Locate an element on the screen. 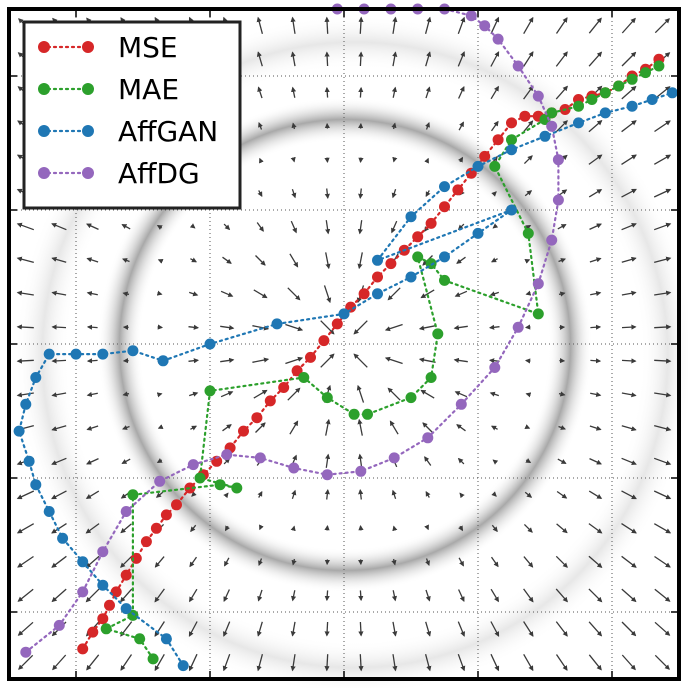 The height and width of the screenshot is (688, 688). legend-marker-start-affdg is located at coordinates (44, 173).